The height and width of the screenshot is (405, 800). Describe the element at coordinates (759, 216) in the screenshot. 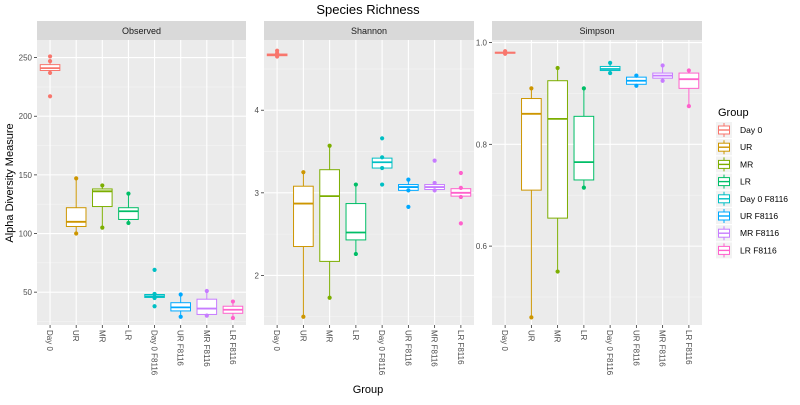

I see `legend-label: UR F8116` at that location.